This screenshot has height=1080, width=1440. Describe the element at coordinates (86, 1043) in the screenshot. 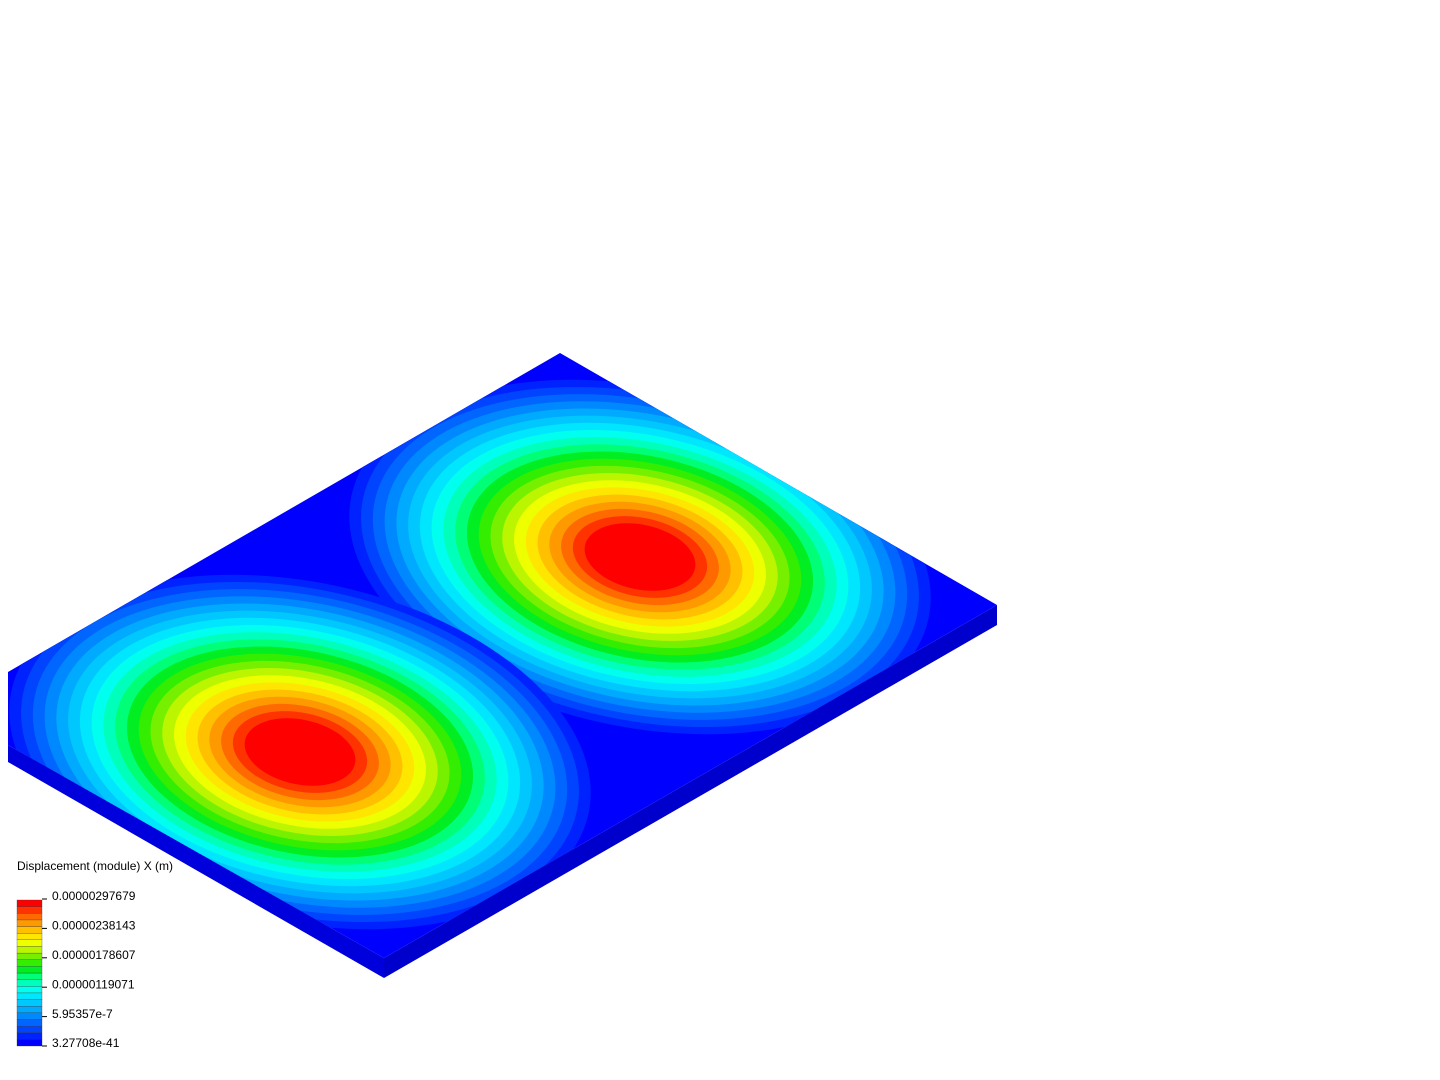

I see `tick-label: 3.27708e-41` at that location.